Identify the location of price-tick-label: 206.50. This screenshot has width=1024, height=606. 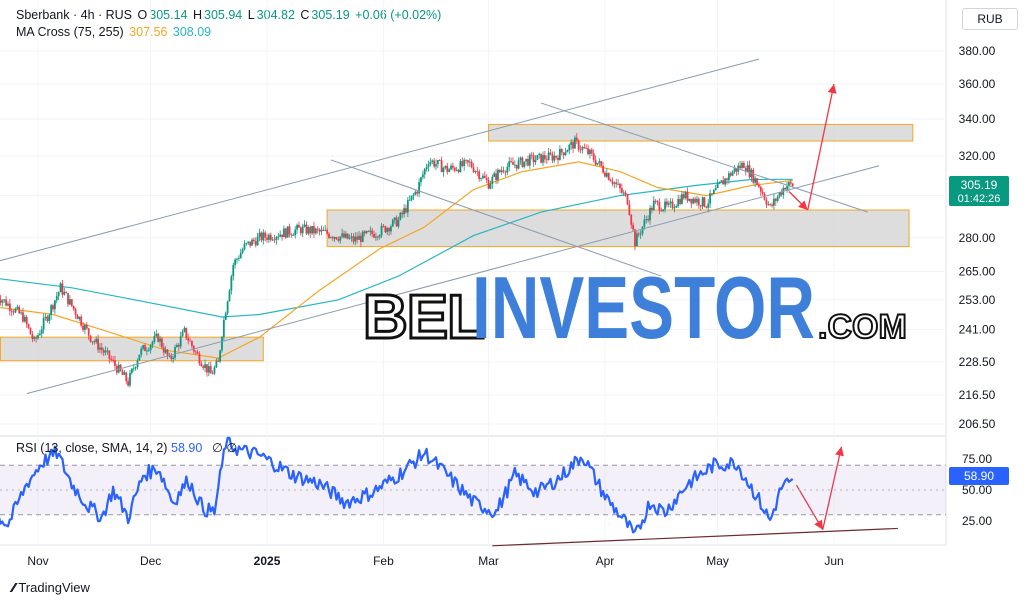
(977, 424).